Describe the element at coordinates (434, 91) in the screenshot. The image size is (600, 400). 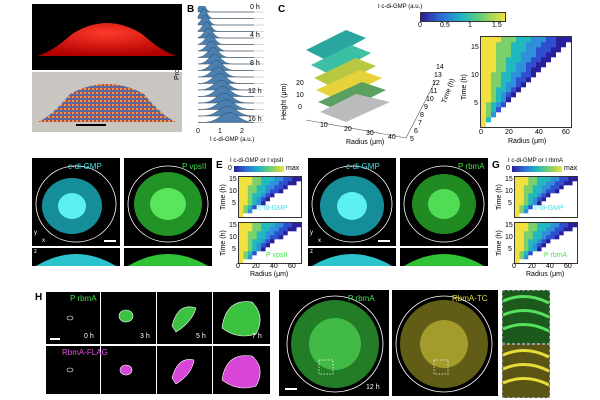
I see `panel-c-time-tick-11: 11` at that location.